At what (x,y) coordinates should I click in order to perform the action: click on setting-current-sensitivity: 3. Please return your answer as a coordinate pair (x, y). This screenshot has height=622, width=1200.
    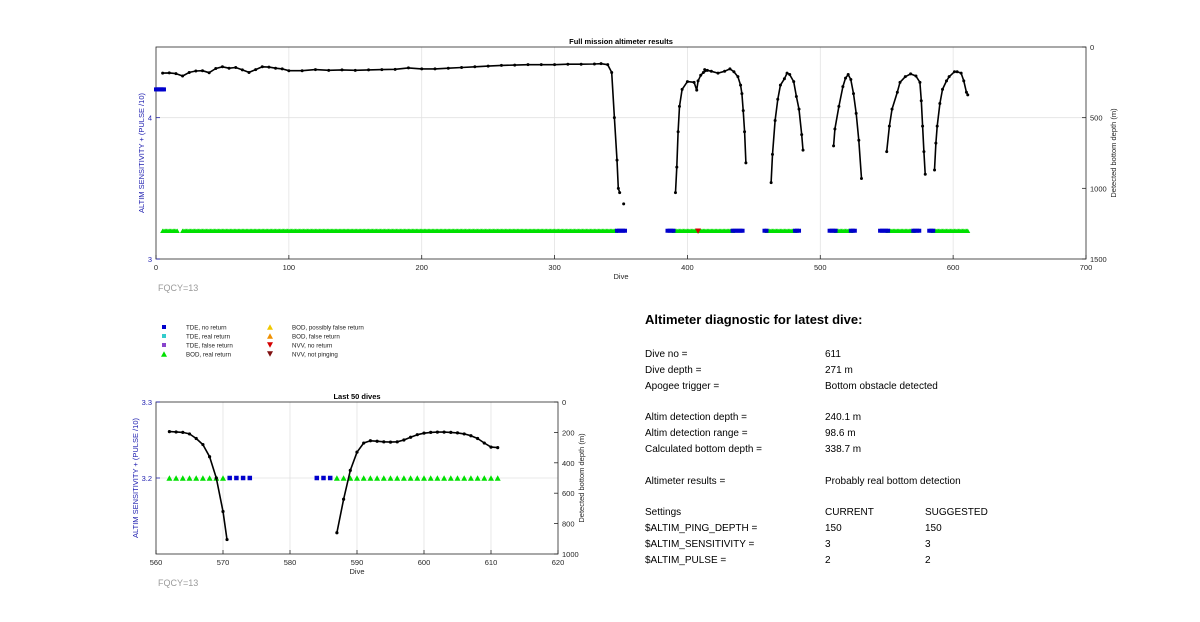
    Looking at the image, I should click on (828, 544).